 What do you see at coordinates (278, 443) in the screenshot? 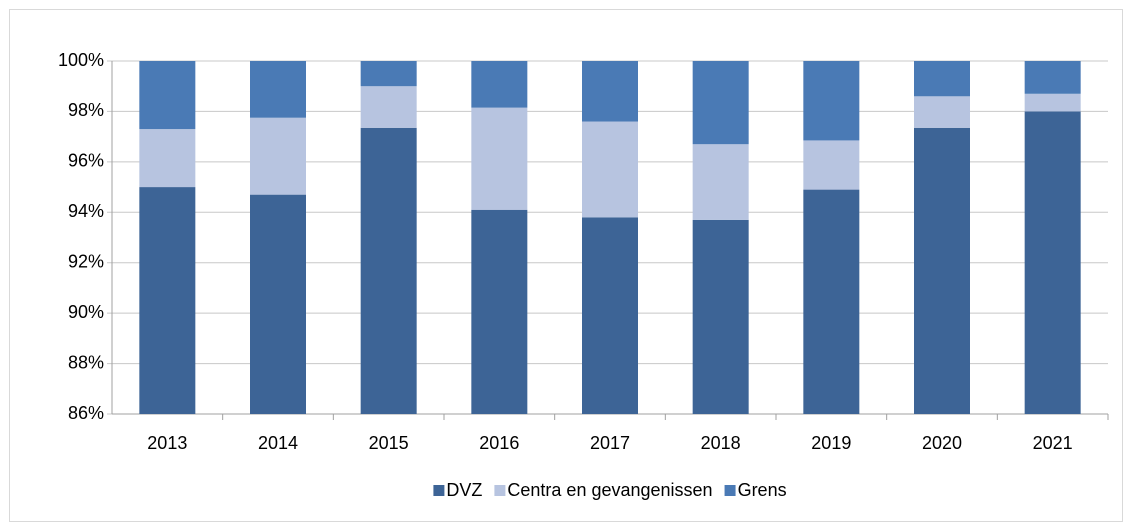
I see `x-tick-label: 2014` at bounding box center [278, 443].